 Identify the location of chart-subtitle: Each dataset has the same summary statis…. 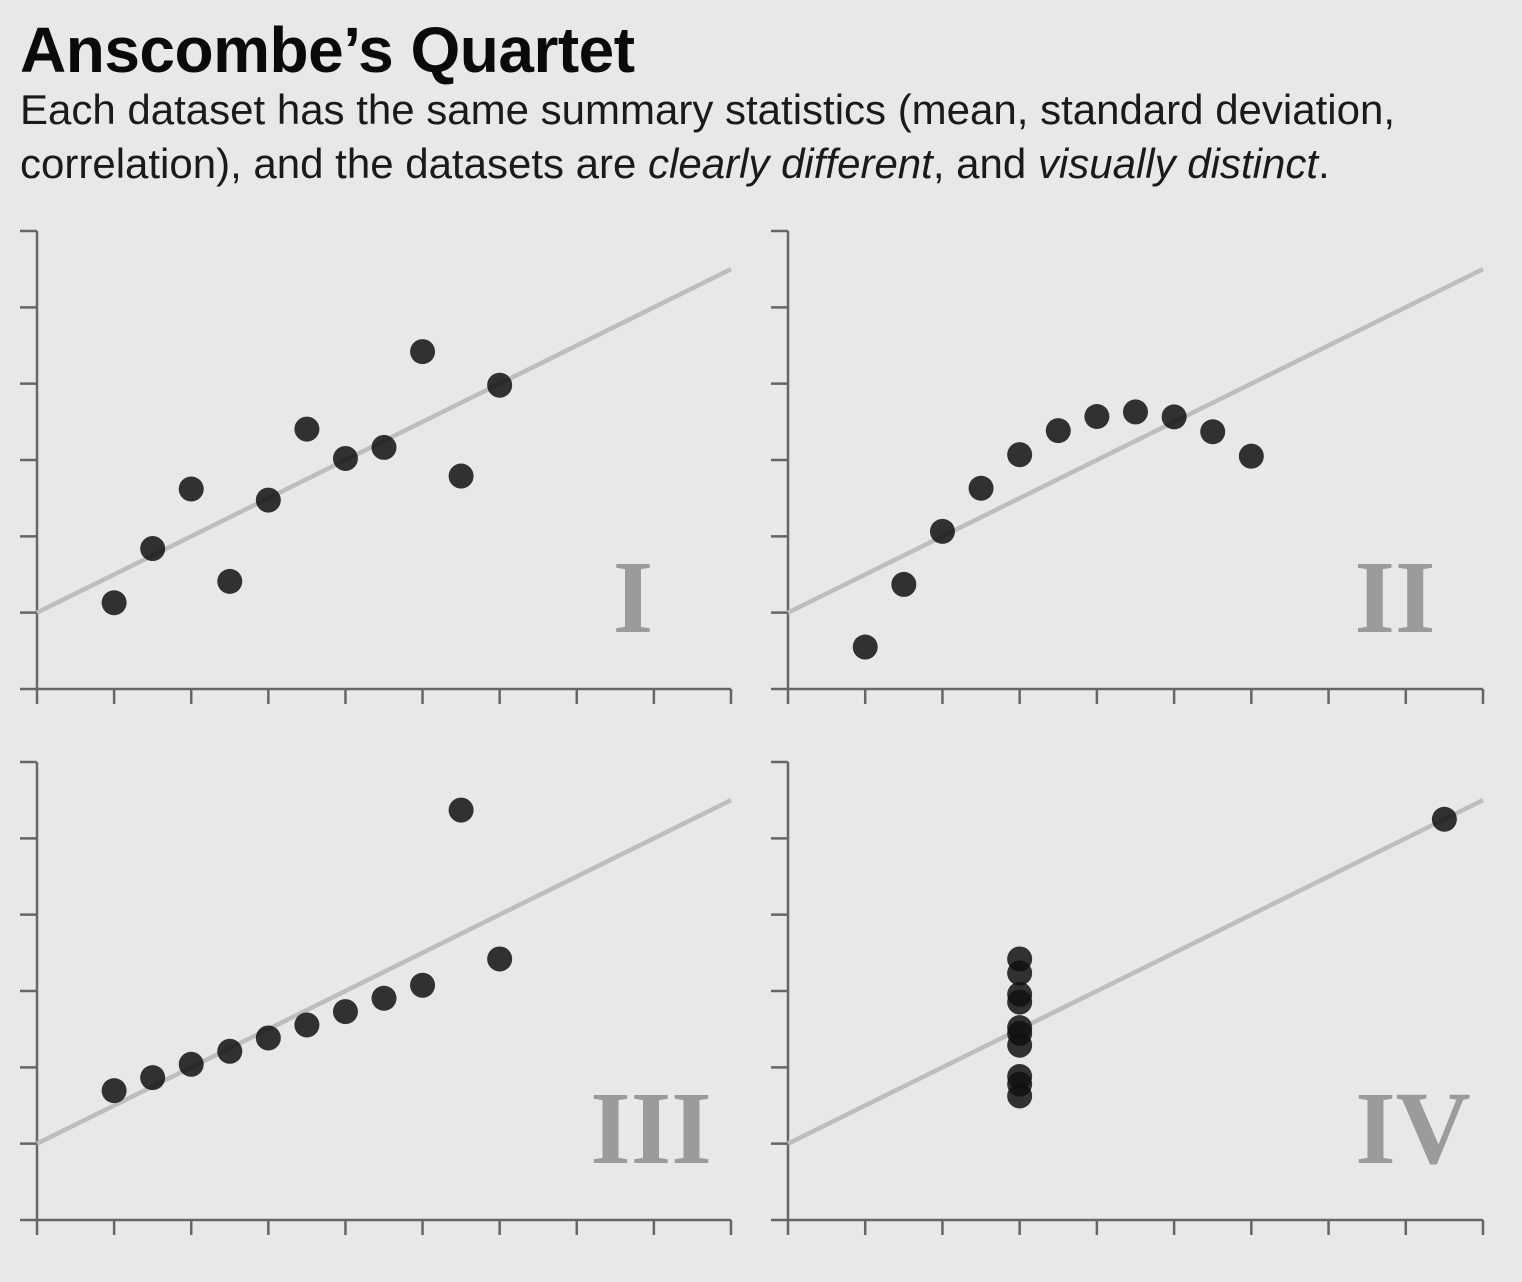
(765, 137).